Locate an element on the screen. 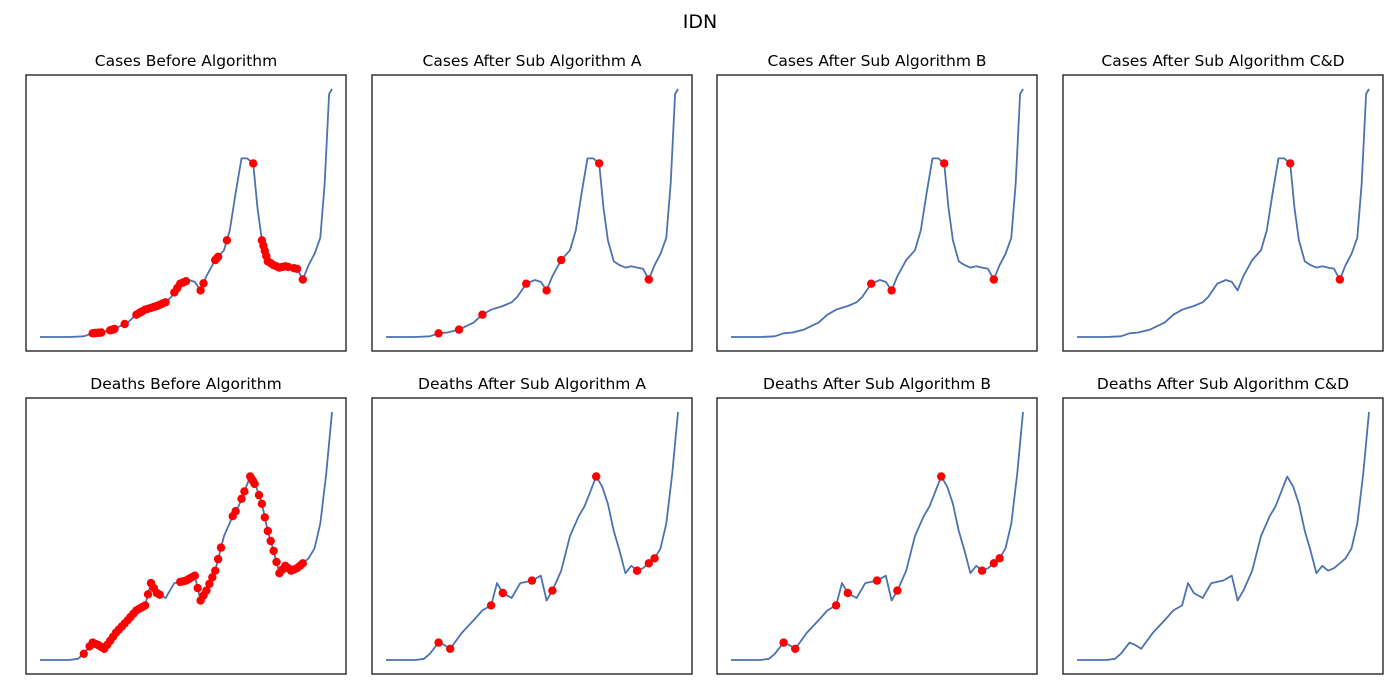  subplot-3: Cases After Sub Algorithm B is located at coordinates (877, 202).